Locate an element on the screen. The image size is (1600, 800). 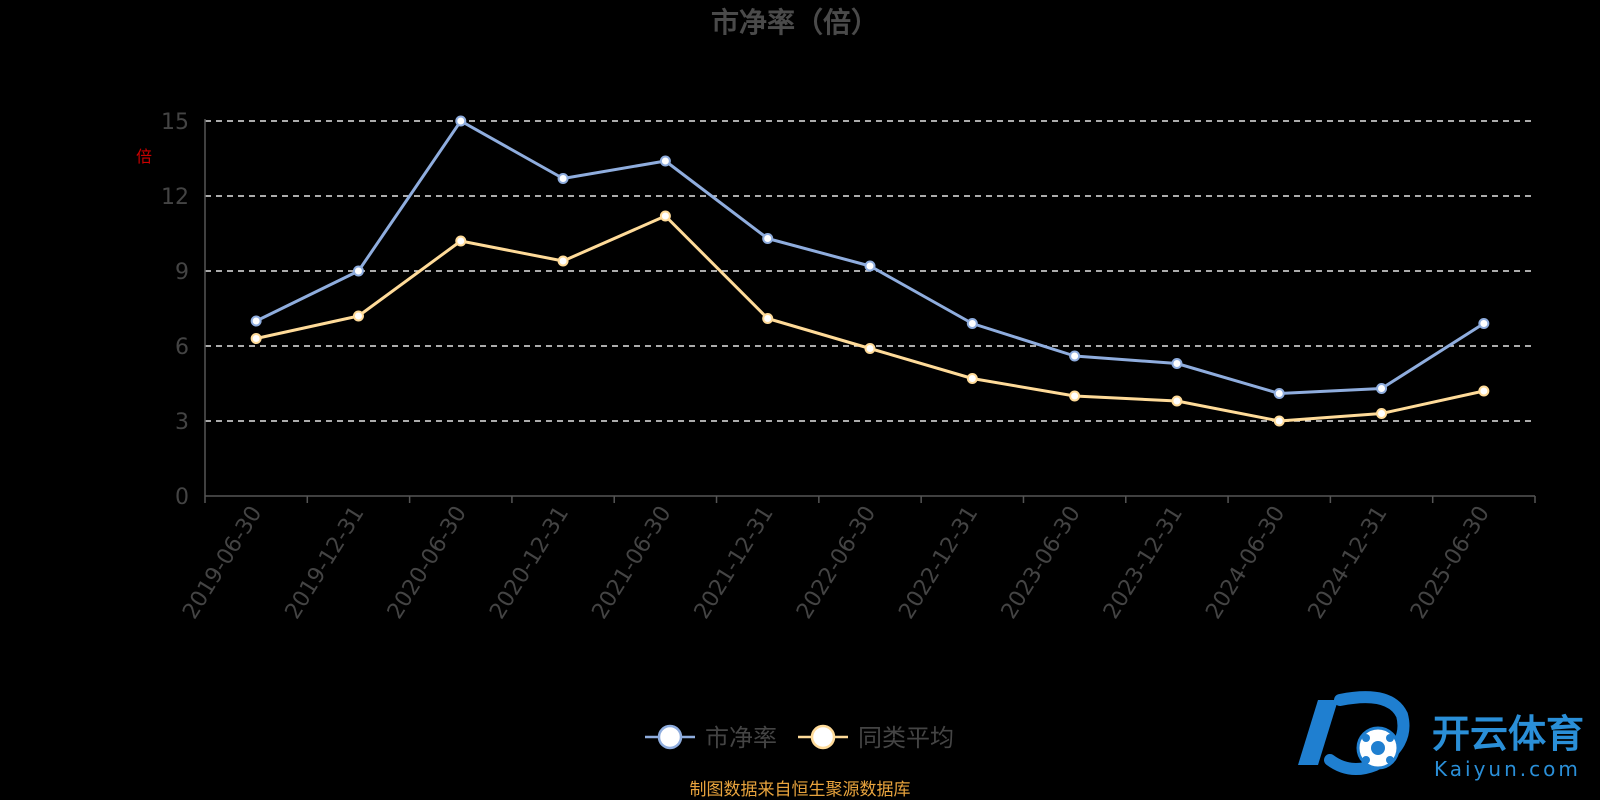
legend: 市净率 同类平均 is located at coordinates (799, 738).